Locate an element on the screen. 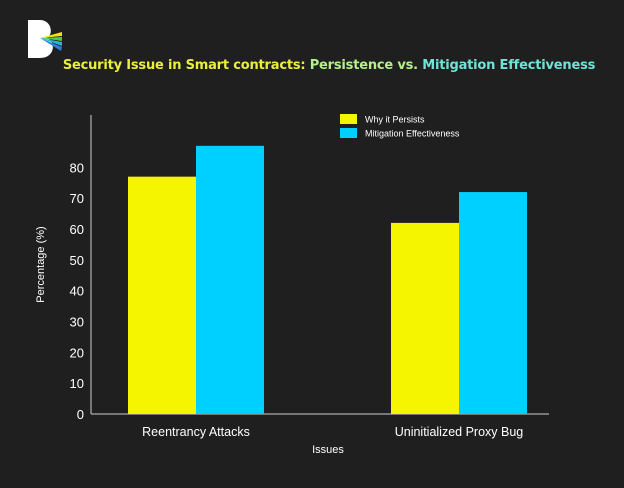 The image size is (624, 488). y-tick-label: 30 is located at coordinates (77, 322).